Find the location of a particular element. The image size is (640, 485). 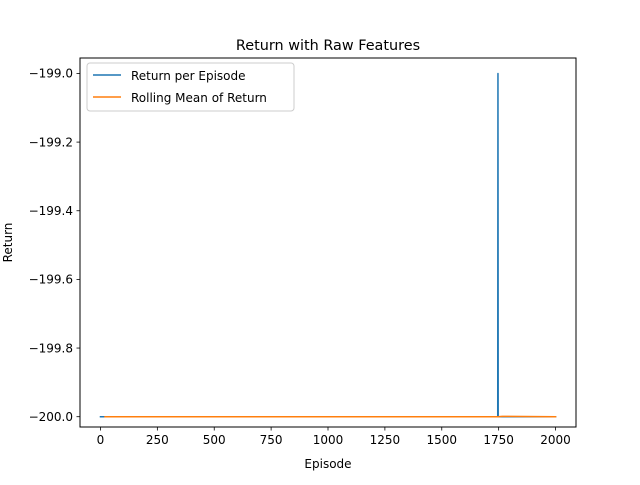

x-tick-label: 500 is located at coordinates (214, 440).